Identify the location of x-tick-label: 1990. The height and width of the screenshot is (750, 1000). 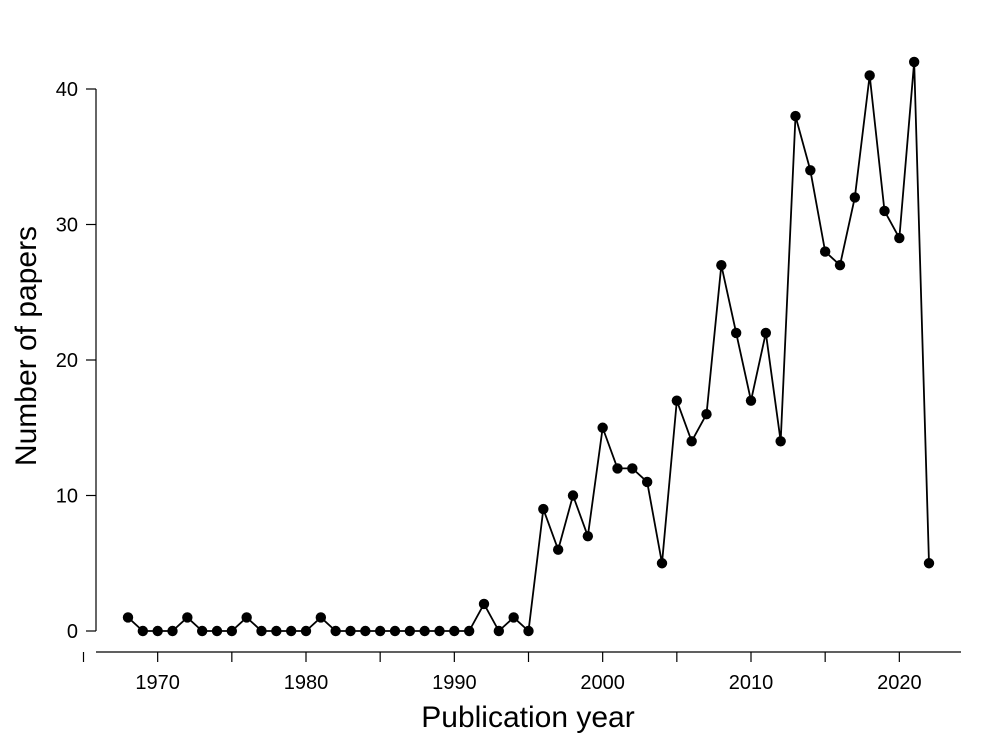
(454, 683).